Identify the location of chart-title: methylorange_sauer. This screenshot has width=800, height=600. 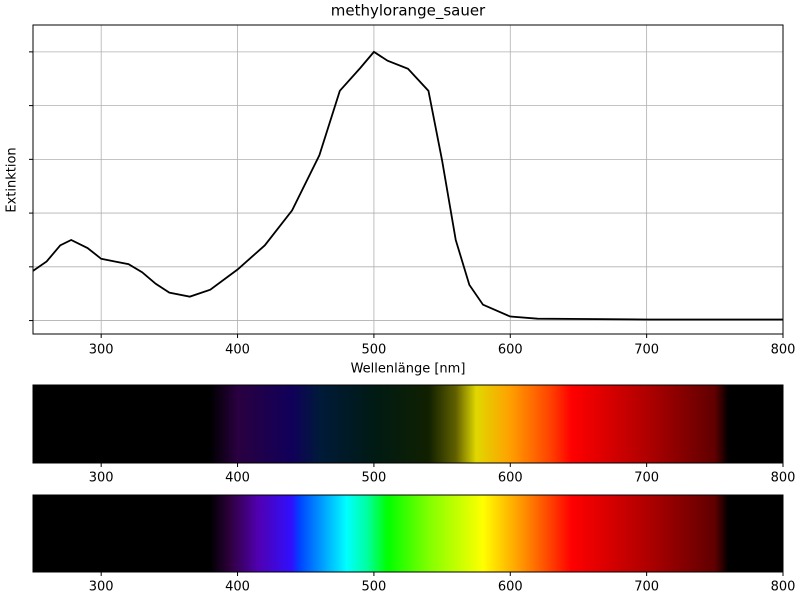
(408, 11).